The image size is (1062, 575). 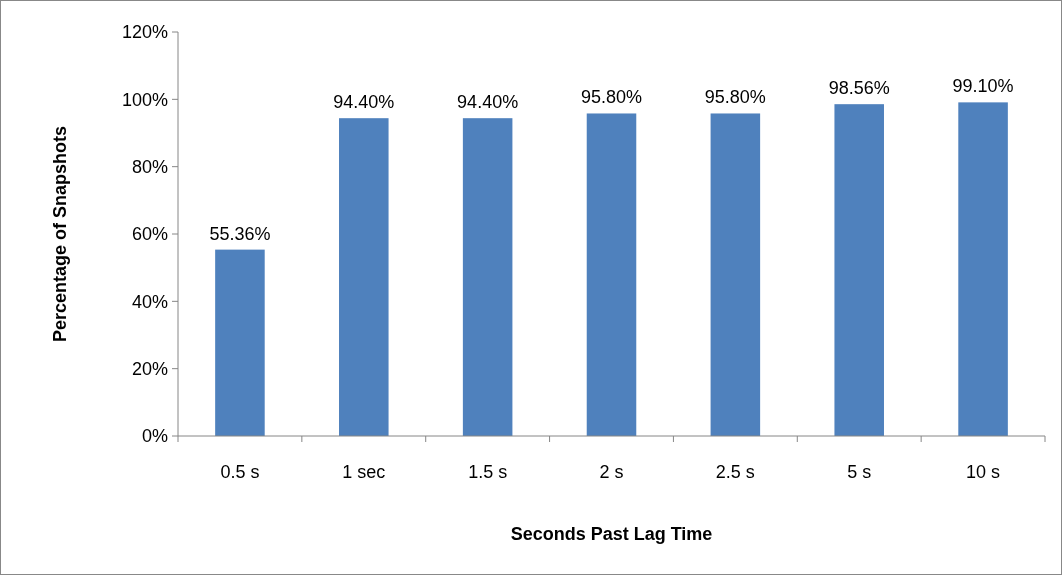 I want to click on data-label: 98.56%, so click(x=859, y=88).